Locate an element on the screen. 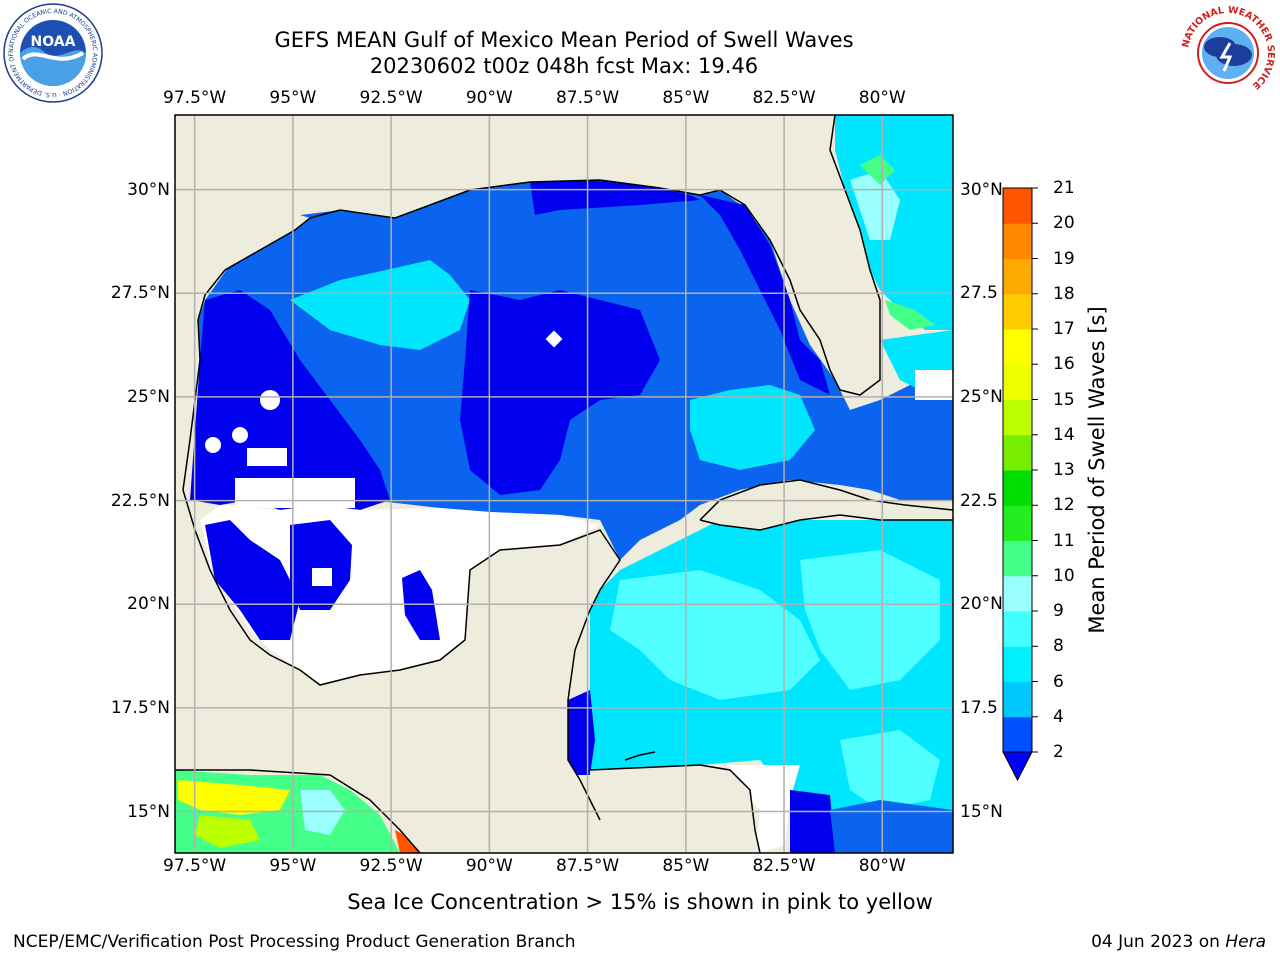  colorbar-tick-label: 18 is located at coordinates (1064, 293).